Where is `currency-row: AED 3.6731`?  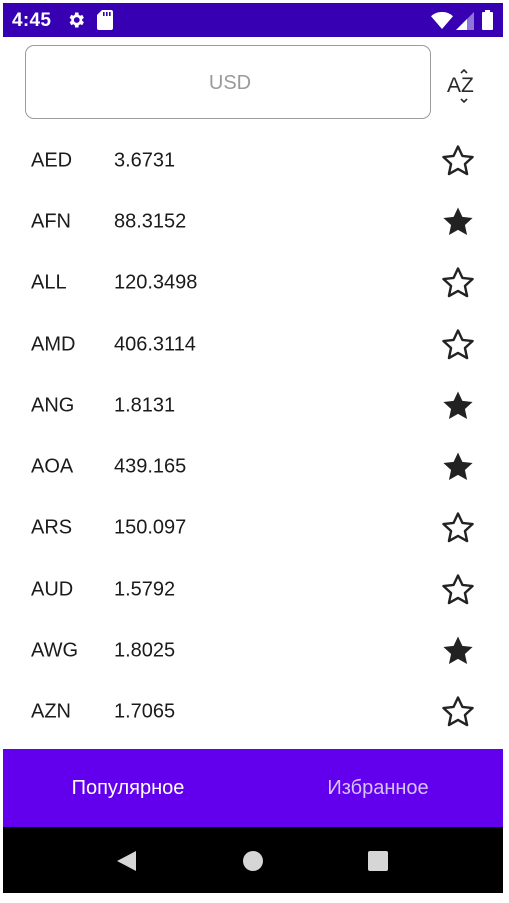 currency-row: AED 3.6731 is located at coordinates (253, 160).